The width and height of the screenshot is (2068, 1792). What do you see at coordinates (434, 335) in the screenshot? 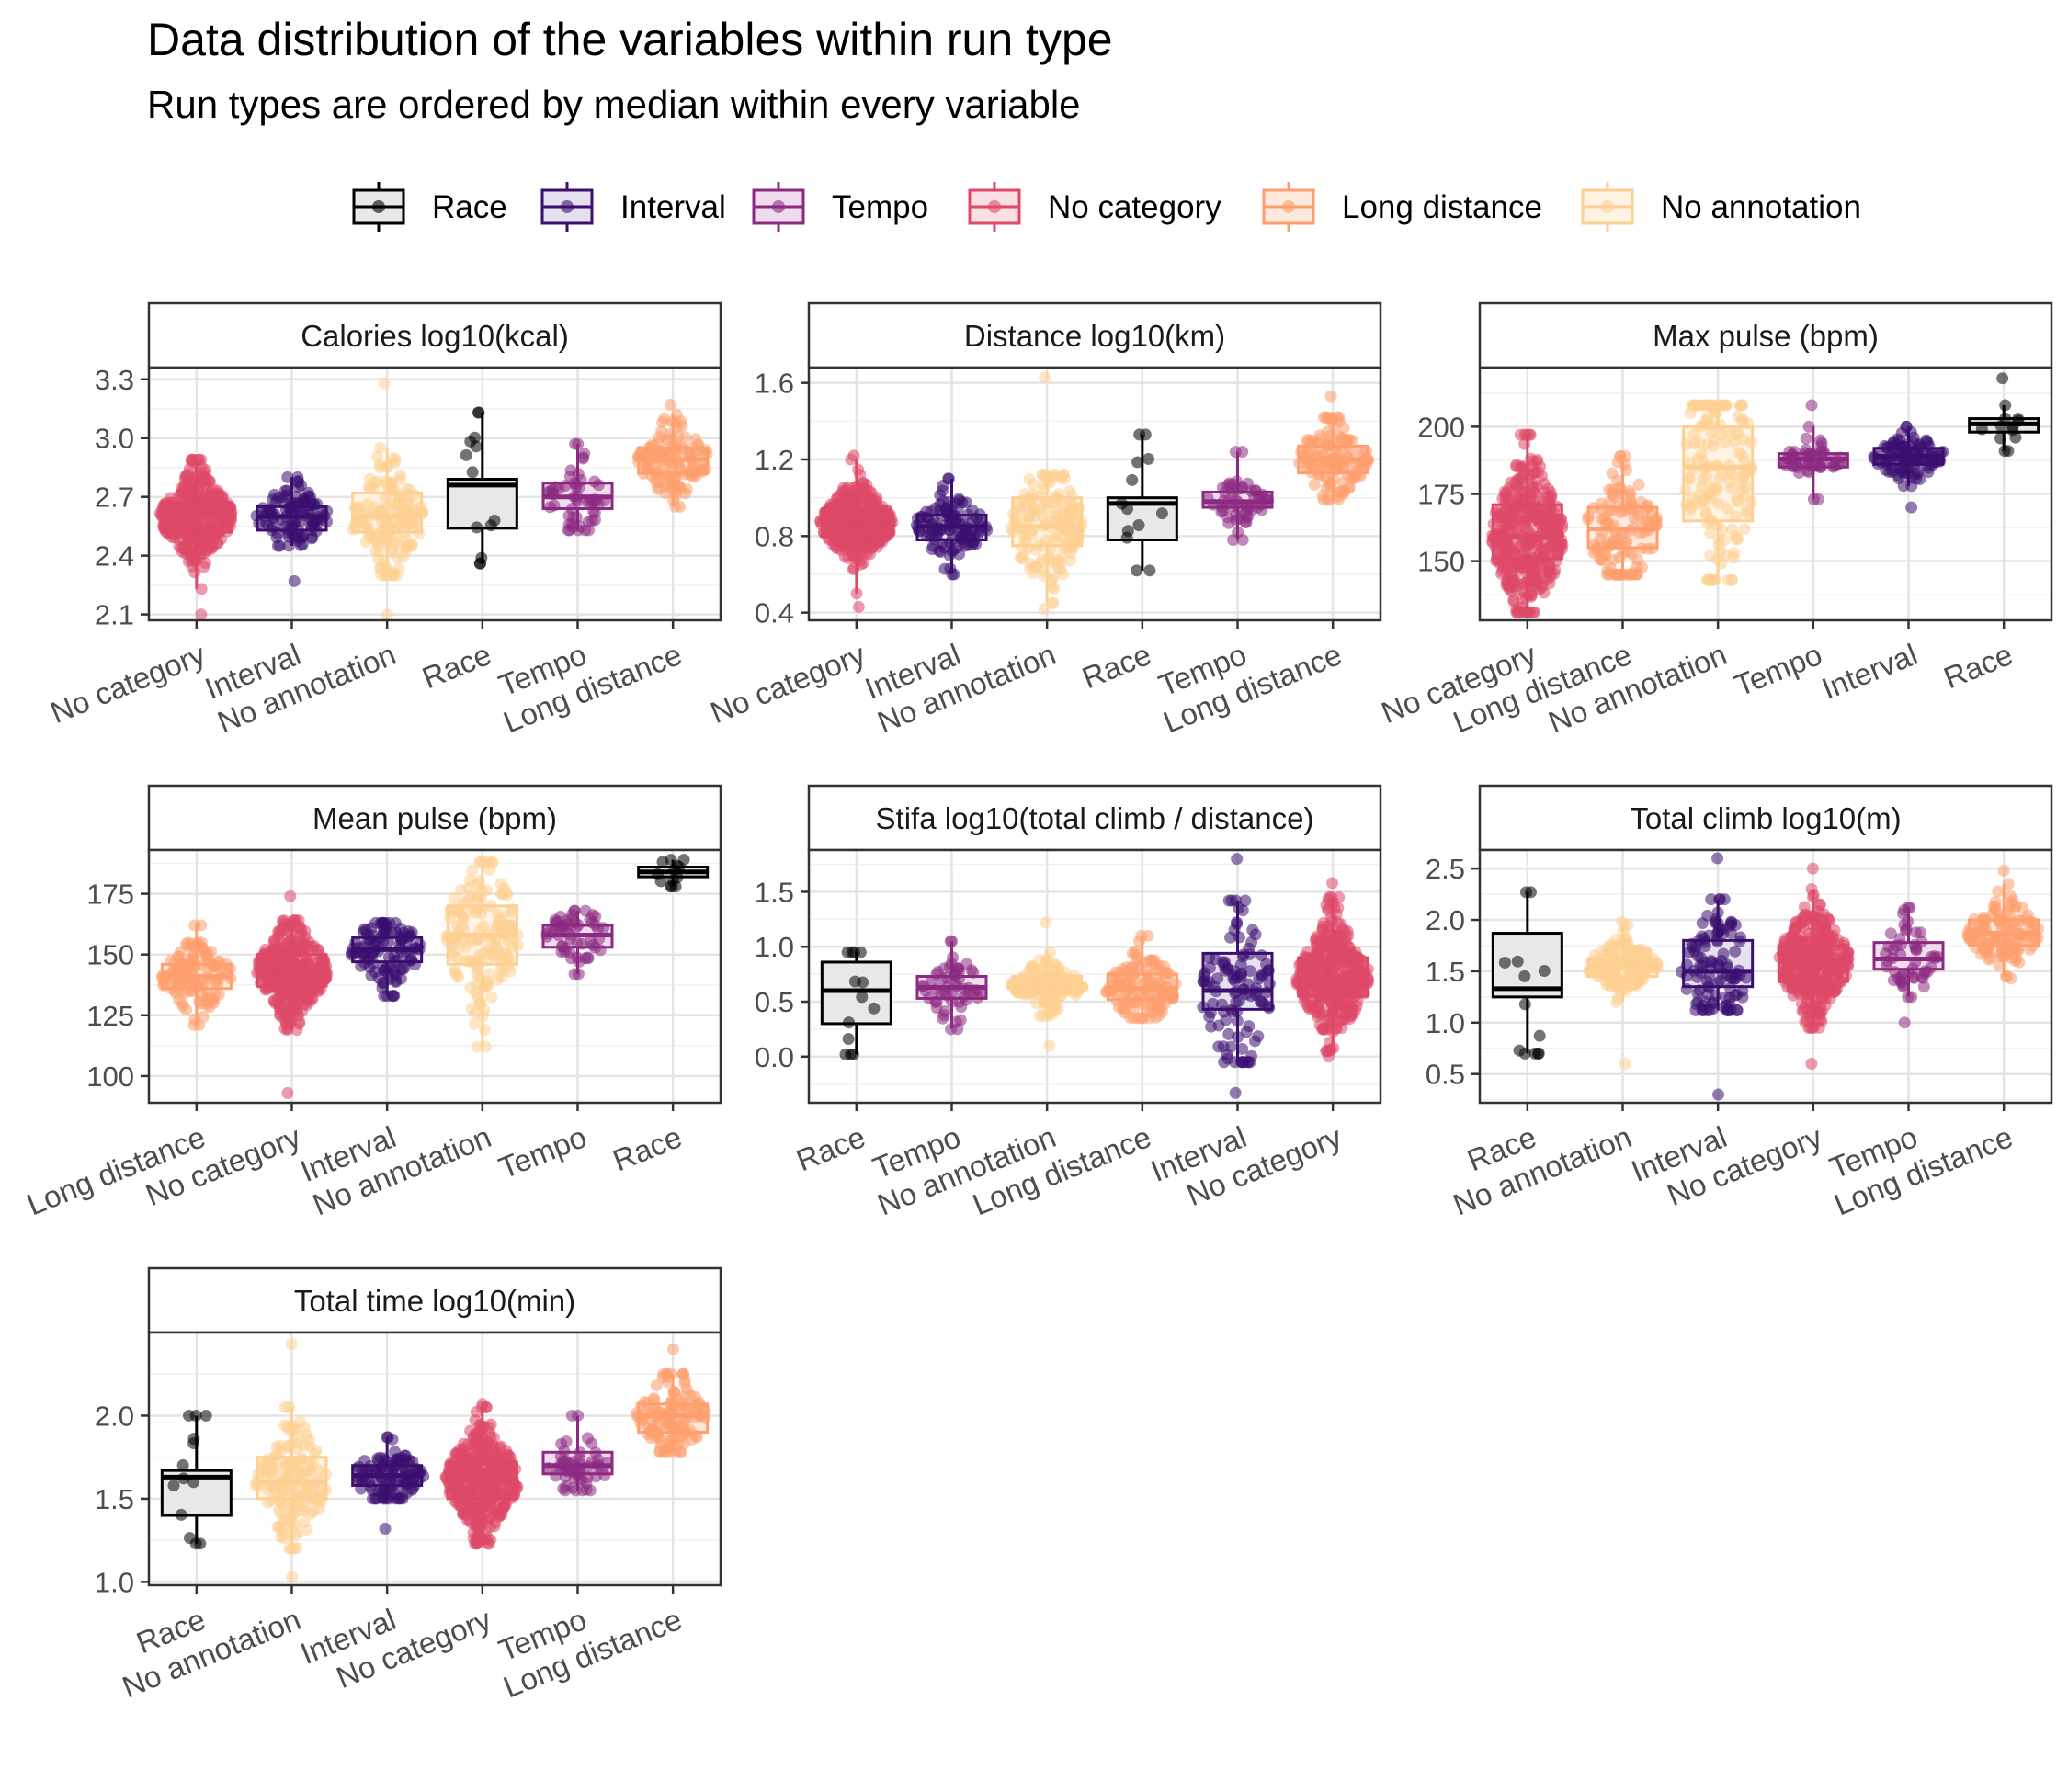
I see `facet-strip` at bounding box center [434, 335].